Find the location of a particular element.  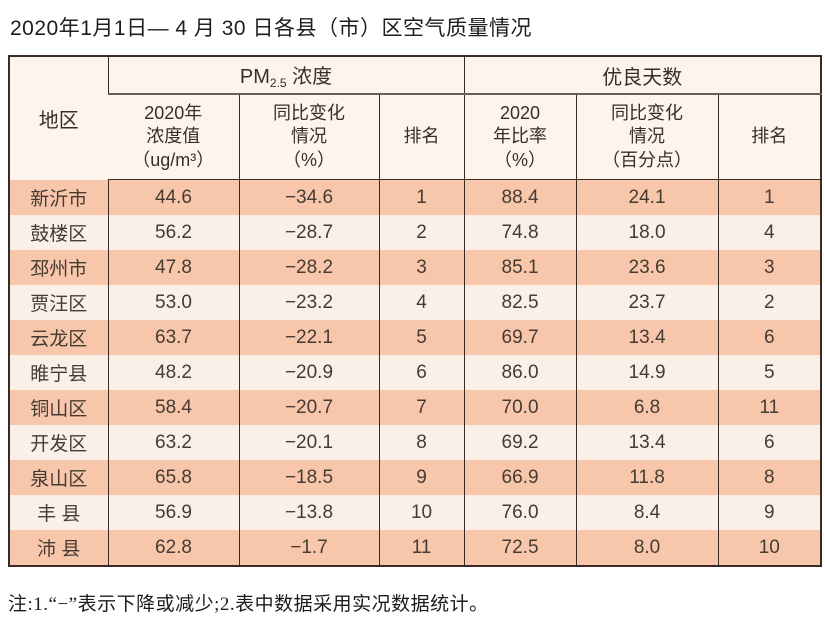

table-row: 贾汪区 53.0 −23.2 4 82.5 23.7 2 is located at coordinates (415, 302).